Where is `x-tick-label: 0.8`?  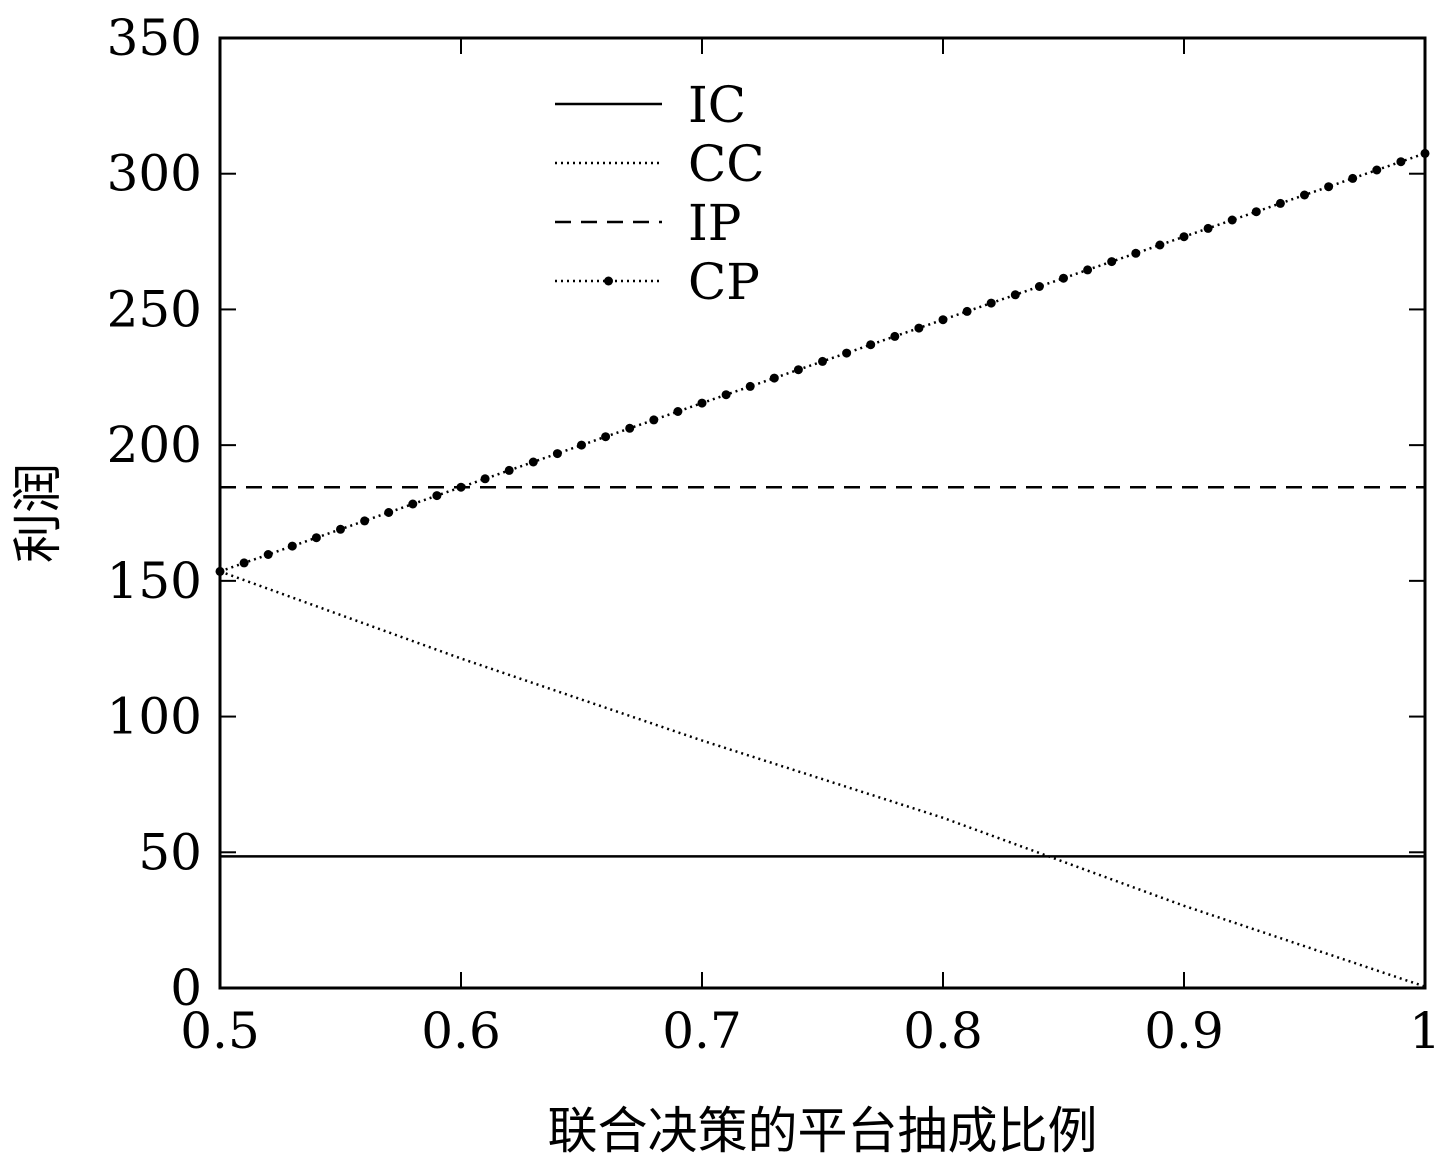
x-tick-label: 0.8 is located at coordinates (943, 1031).